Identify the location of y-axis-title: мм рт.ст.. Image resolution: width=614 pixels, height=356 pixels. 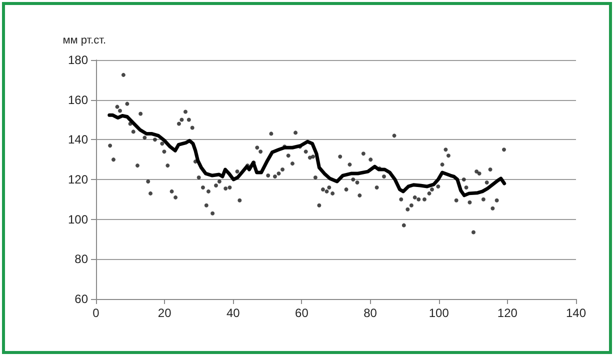
(84, 40).